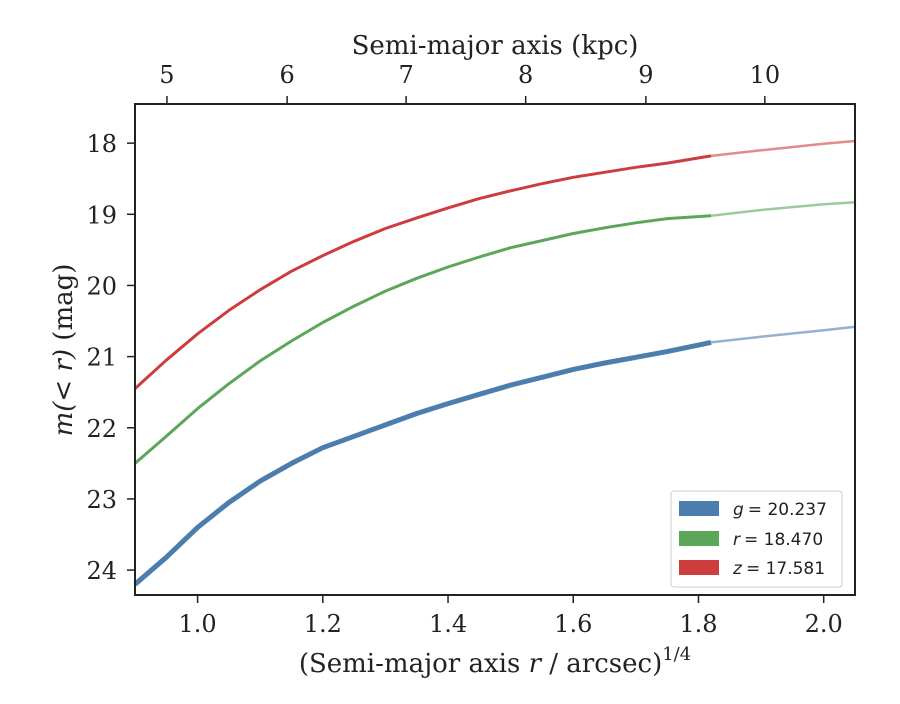 This screenshot has width=900, height=704. Describe the element at coordinates (765, 75) in the screenshot. I see `top-tick-label: 10` at that location.